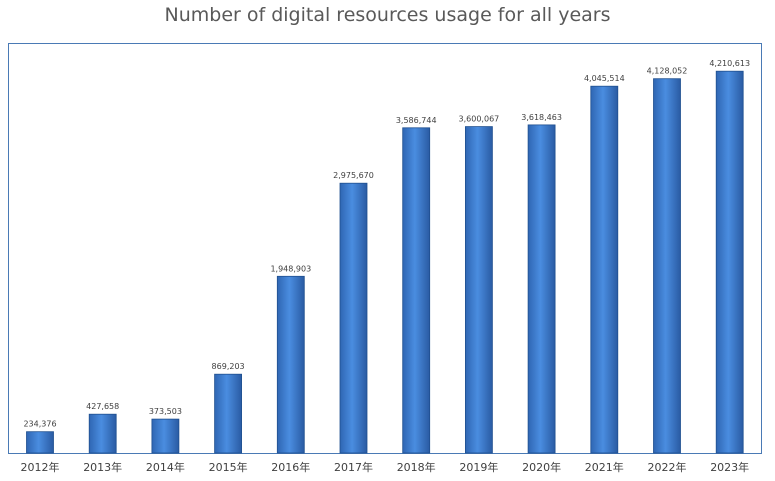 The image size is (775, 481). Describe the element at coordinates (479, 119) in the screenshot. I see `data-label-2019年: 3,600,067` at that location.